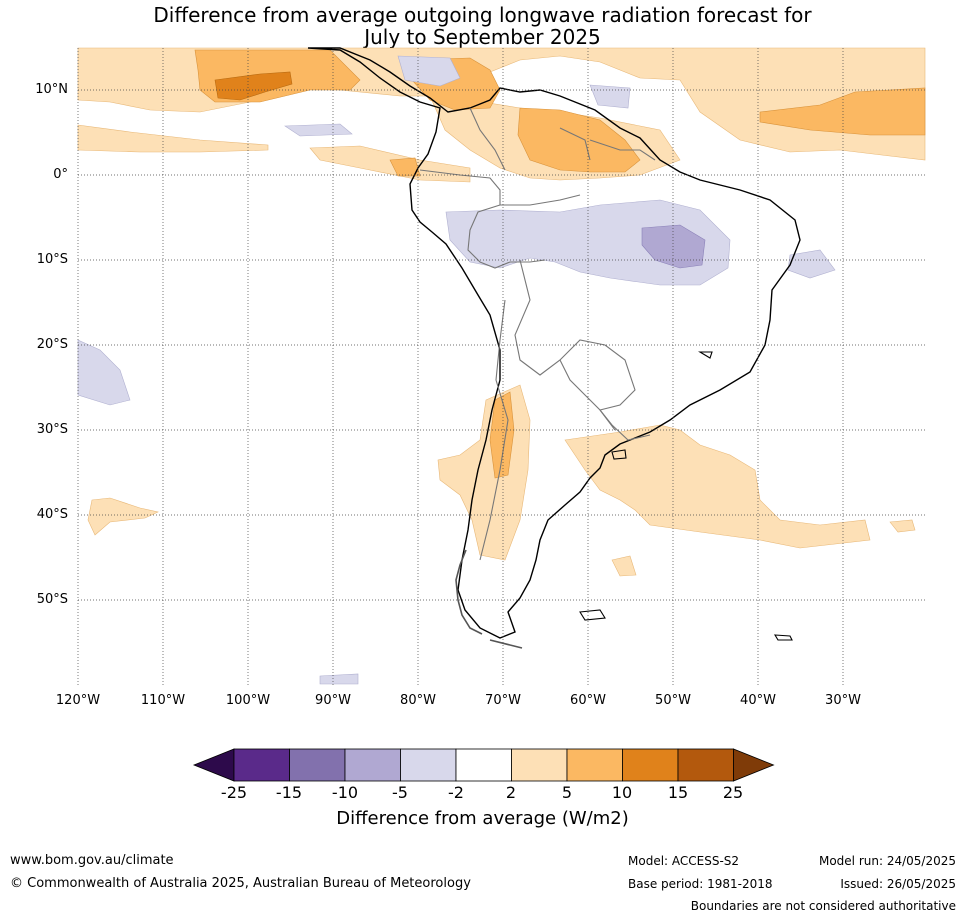  What do you see at coordinates (673, 700) in the screenshot?
I see `lon-label-50w: 50°W` at bounding box center [673, 700].